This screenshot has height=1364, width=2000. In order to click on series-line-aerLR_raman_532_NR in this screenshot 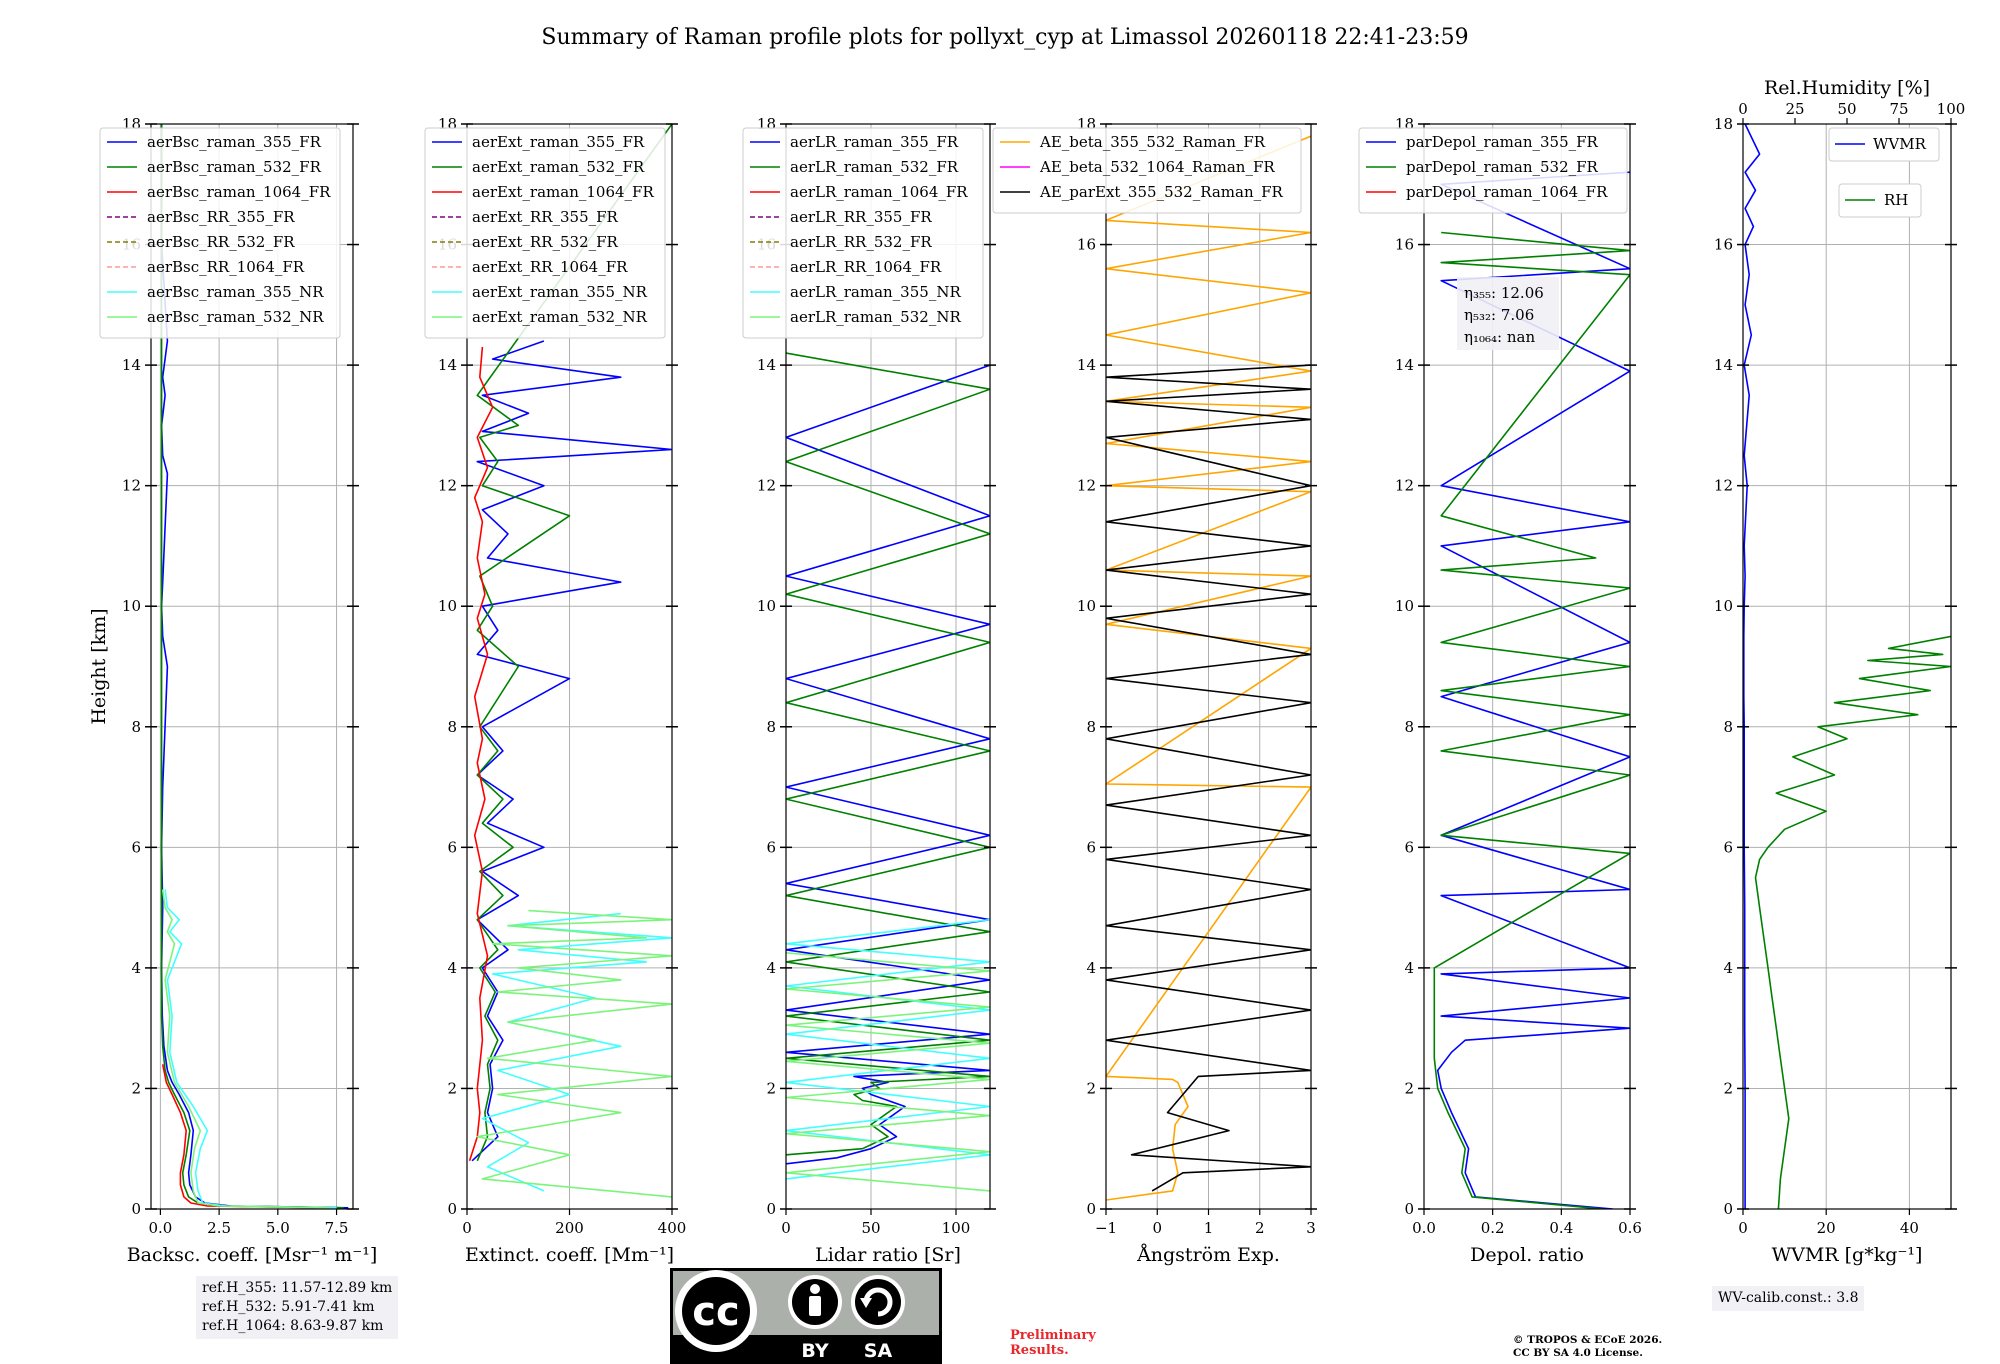, I will do `click(888, 1072)`.